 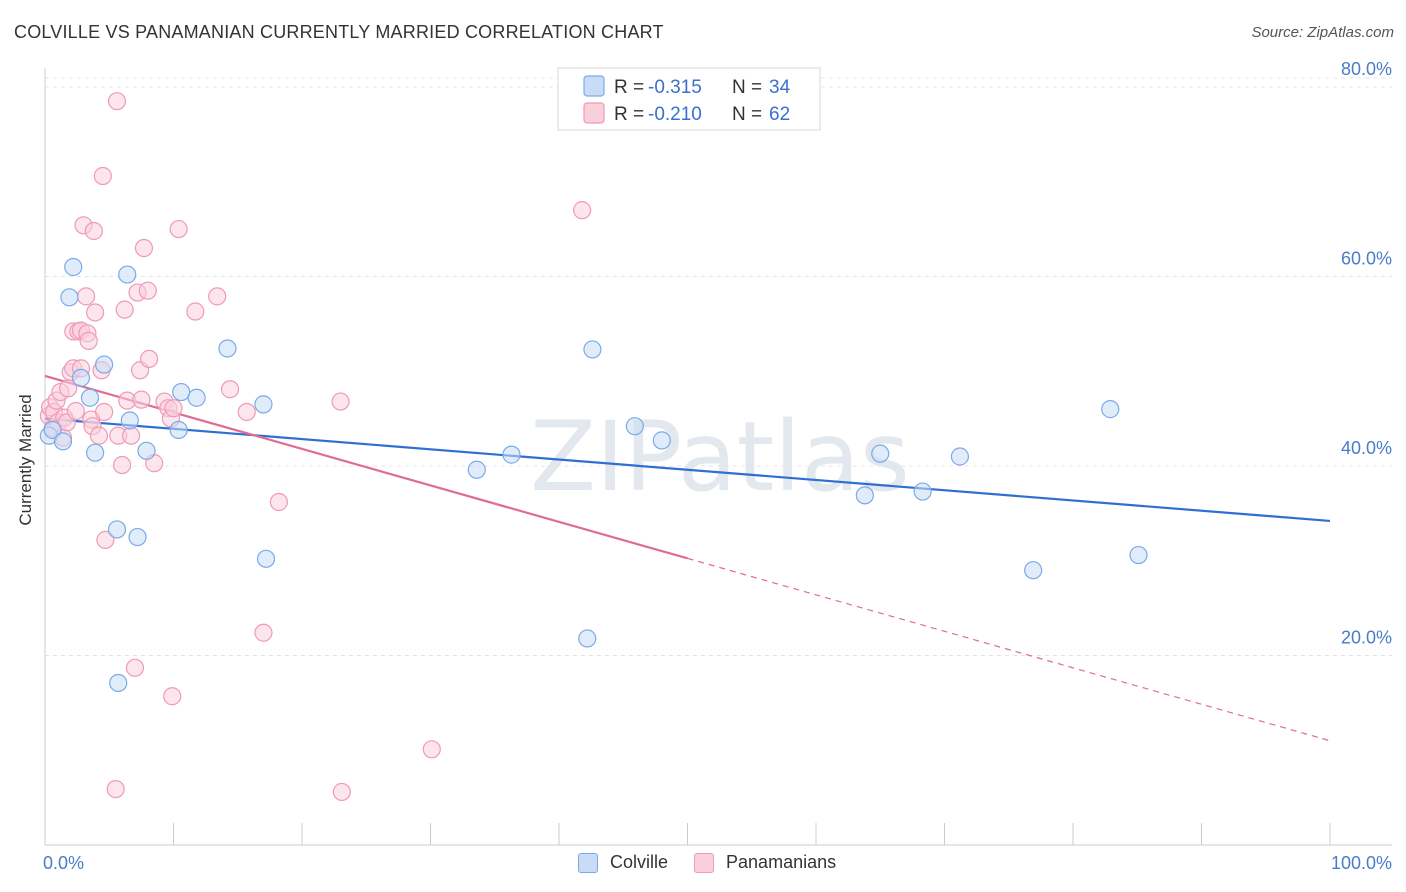 I want to click on trend-line-dashed-panamanians, so click(x=1009, y=649).